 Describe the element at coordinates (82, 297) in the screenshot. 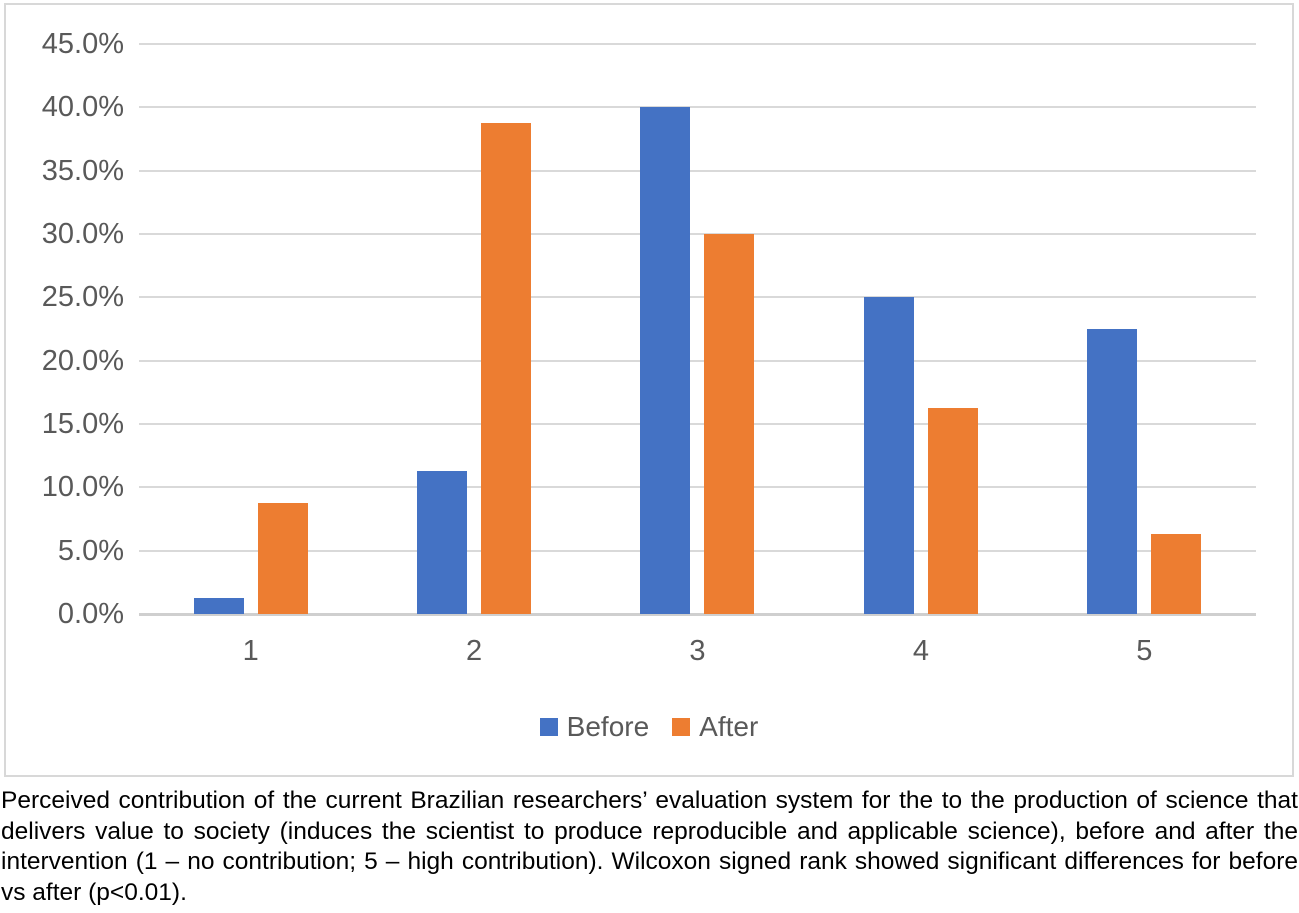

I see `y-tick-label: 25.0%` at that location.